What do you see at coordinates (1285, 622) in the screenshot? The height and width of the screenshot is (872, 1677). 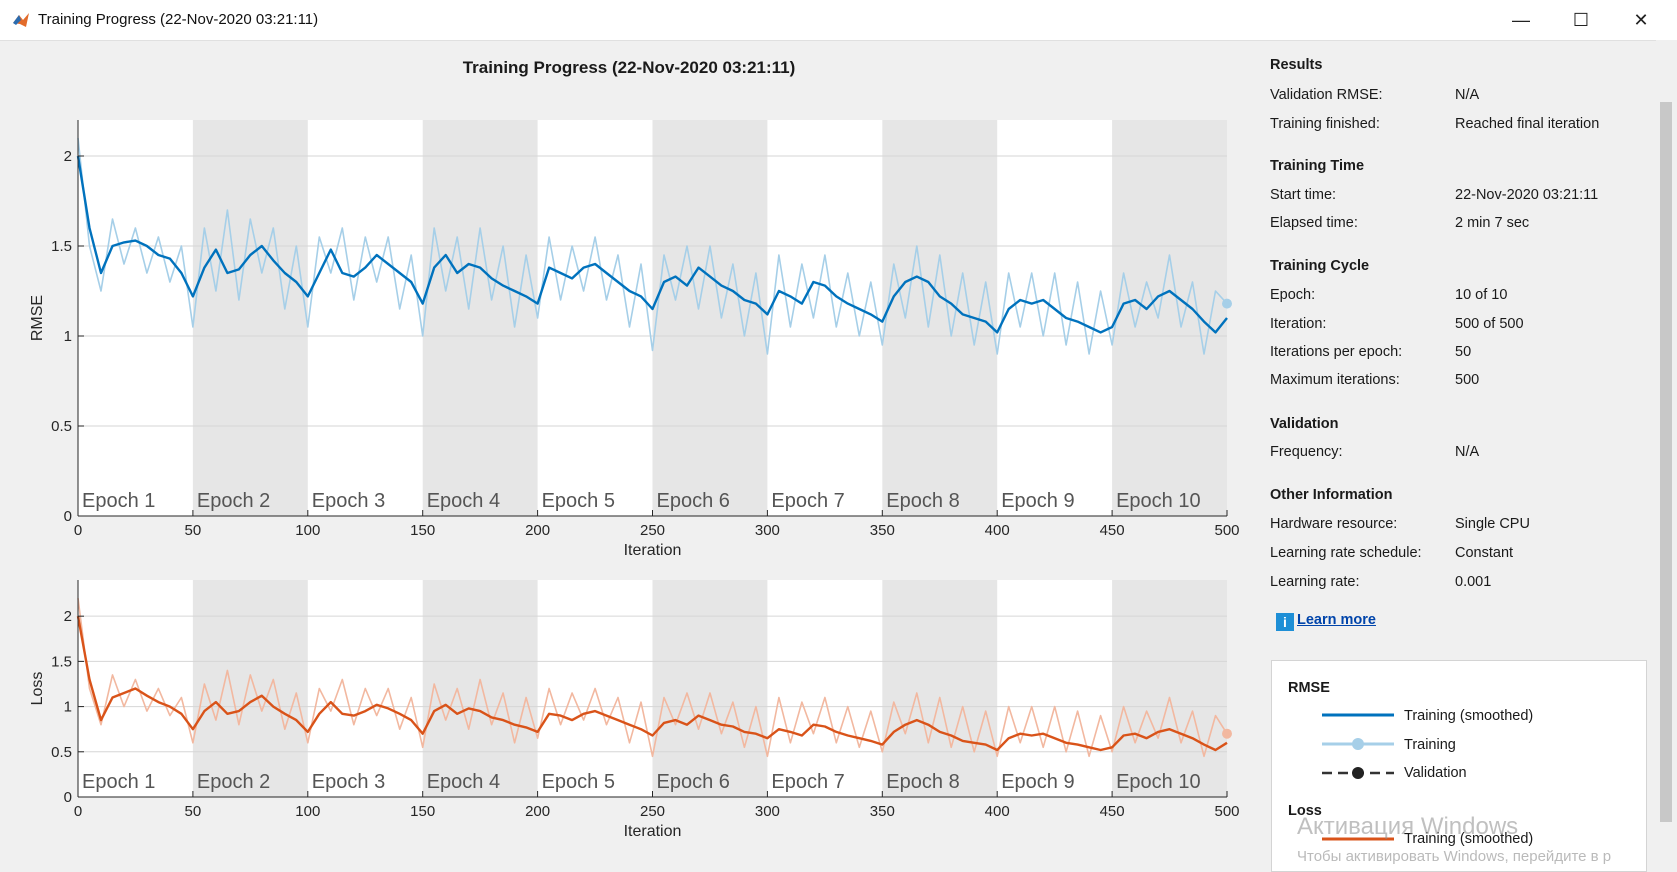 I see `info-icon: i` at bounding box center [1285, 622].